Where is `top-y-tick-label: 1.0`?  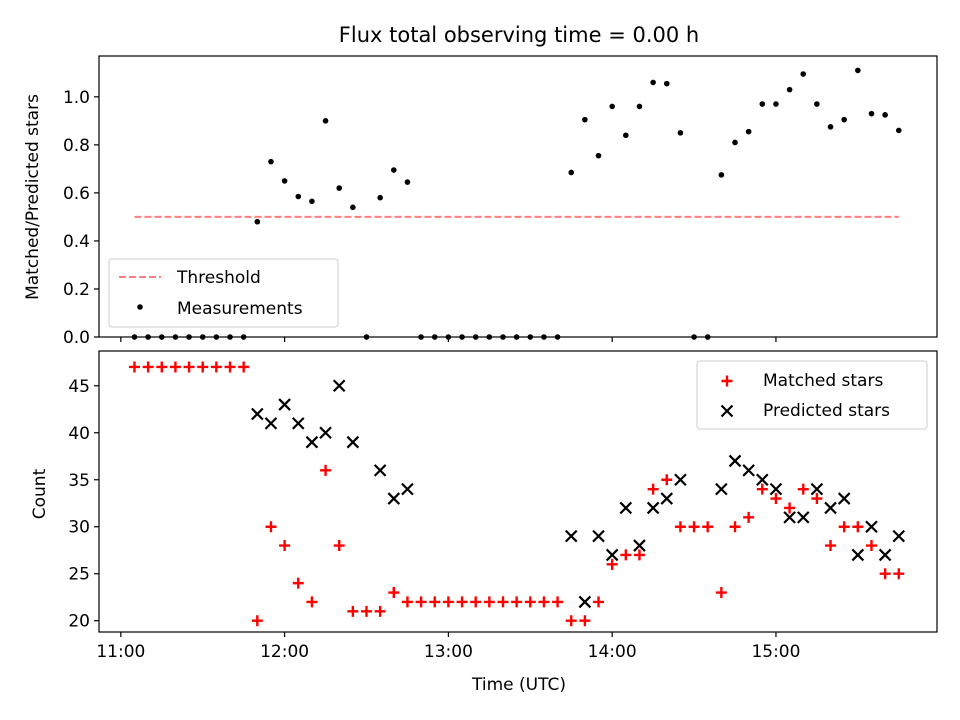
top-y-tick-label: 1.0 is located at coordinates (76, 98).